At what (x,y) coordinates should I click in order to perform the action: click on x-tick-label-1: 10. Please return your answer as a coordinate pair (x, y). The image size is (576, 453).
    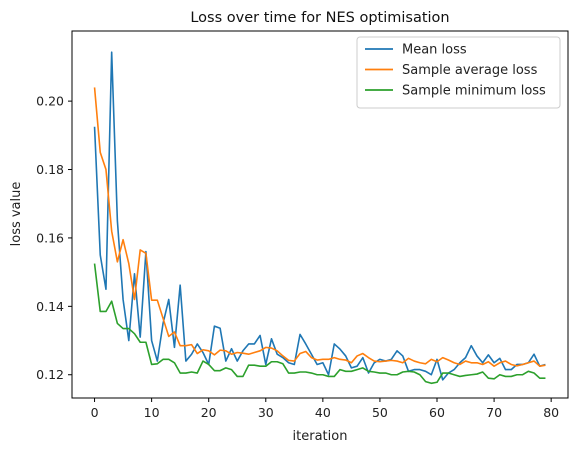
    Looking at the image, I should click on (152, 412).